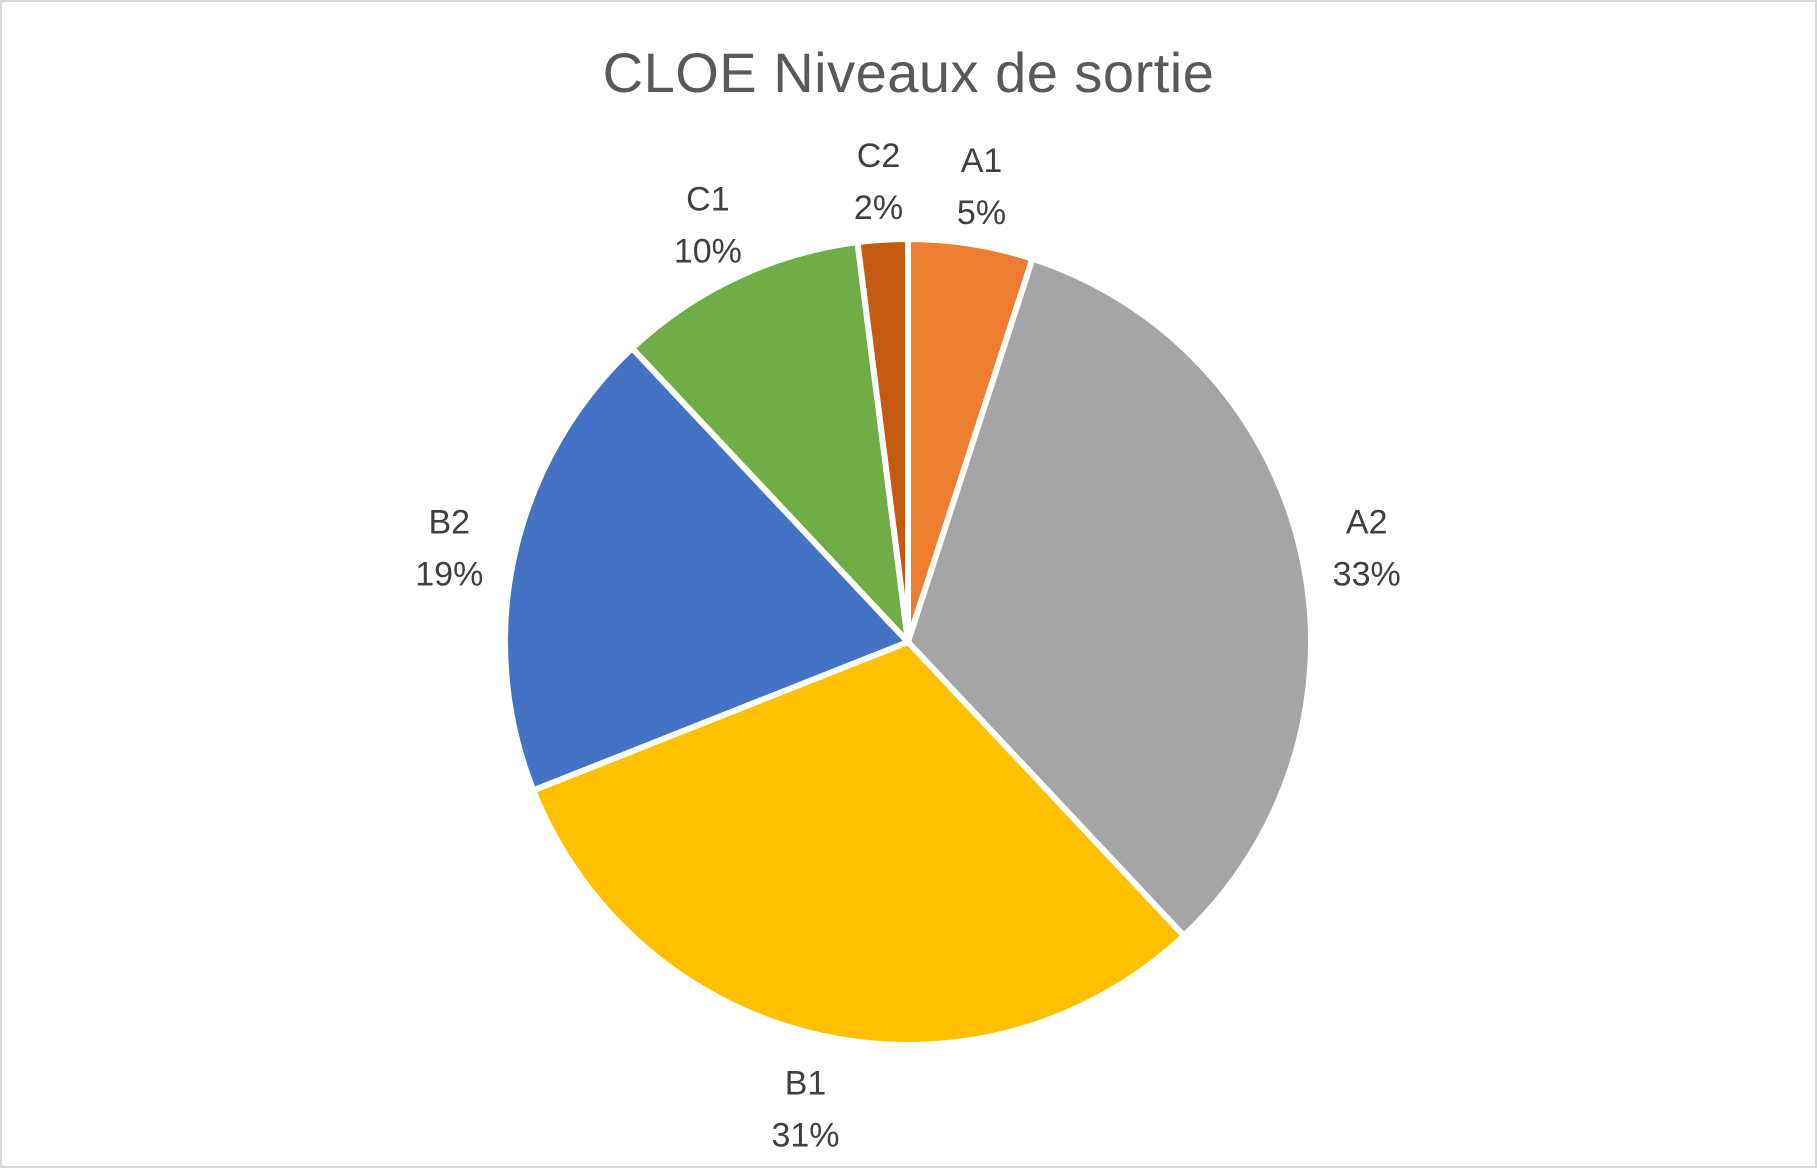 The height and width of the screenshot is (1168, 1817). Describe the element at coordinates (450, 523) in the screenshot. I see `data-label-category: B2` at that location.